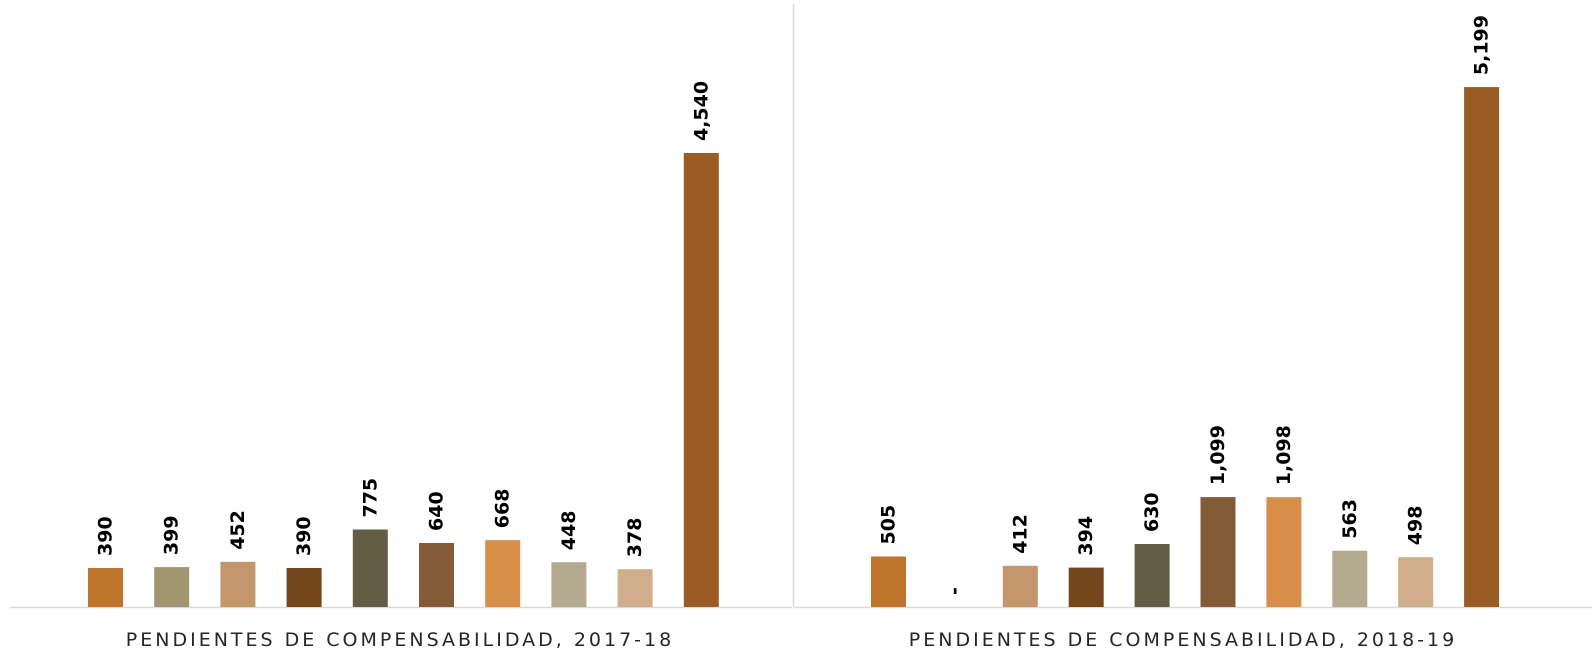 This screenshot has width=1592, height=663. I want to click on data-label: -, so click(954, 591).